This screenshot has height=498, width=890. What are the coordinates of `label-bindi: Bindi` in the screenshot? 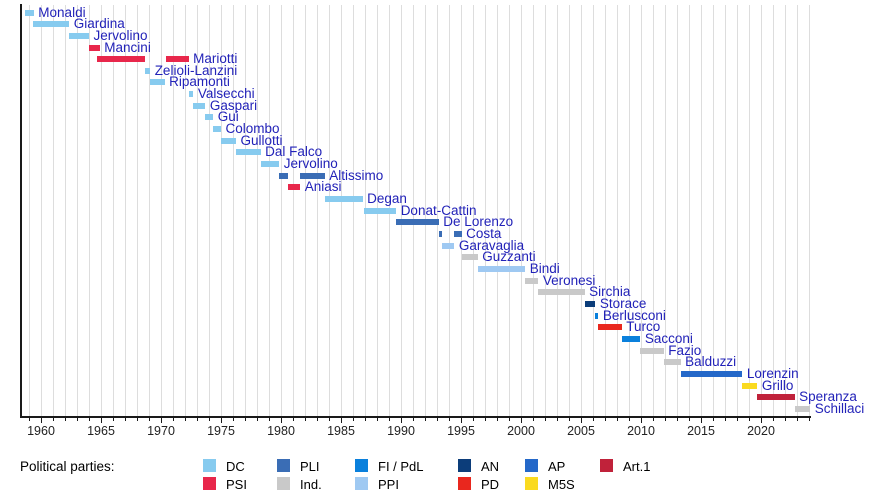 It's located at (544, 268).